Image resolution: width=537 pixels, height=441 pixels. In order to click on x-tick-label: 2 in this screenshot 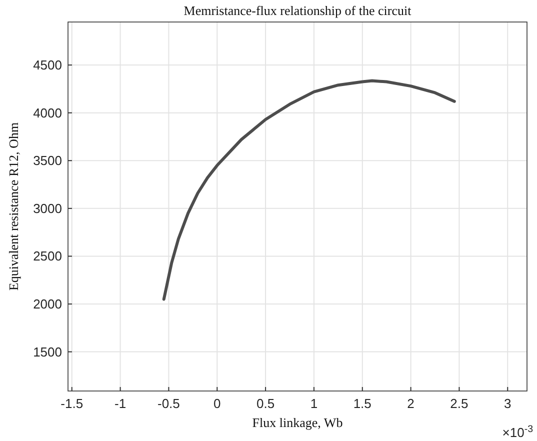, I will do `click(410, 403)`.